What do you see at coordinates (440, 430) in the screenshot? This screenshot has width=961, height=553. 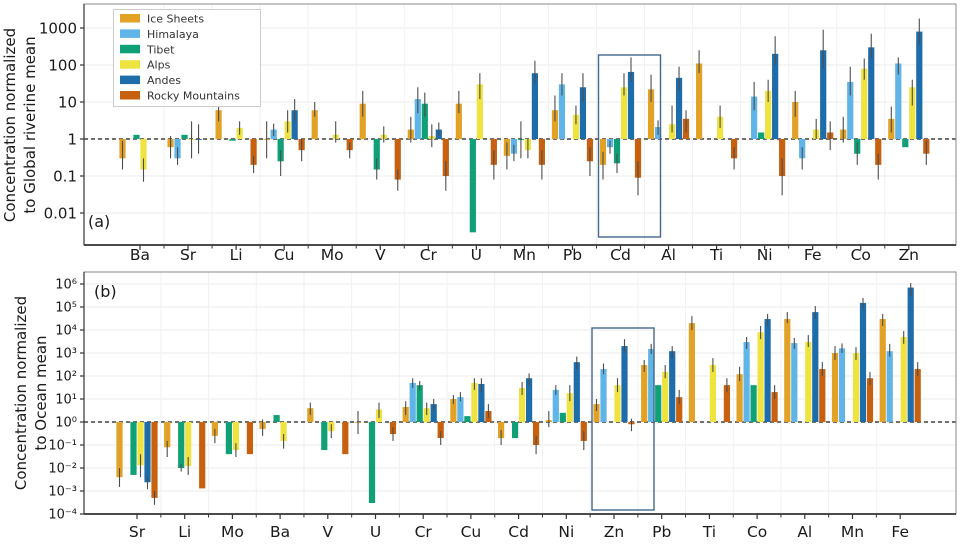 I see `bar-rocky-mountains-Cr` at bounding box center [440, 430].